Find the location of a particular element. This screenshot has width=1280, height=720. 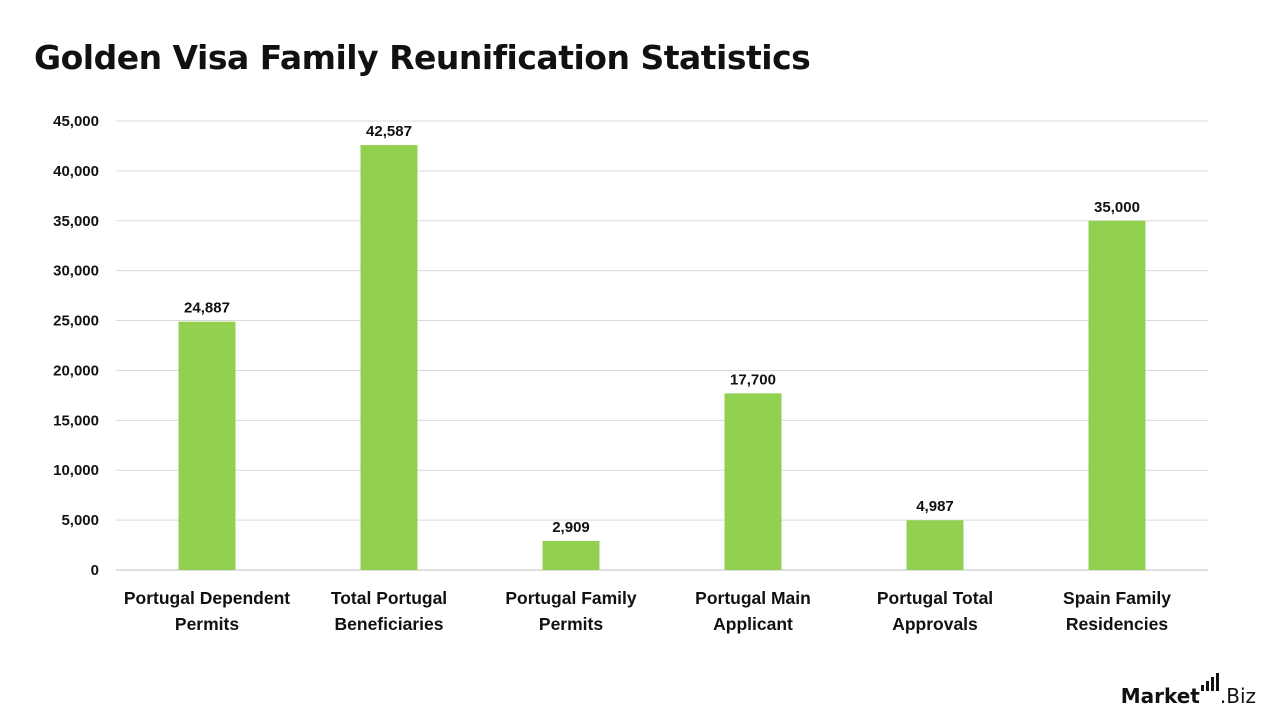

x-tick-label: Spain Family is located at coordinates (1117, 598).